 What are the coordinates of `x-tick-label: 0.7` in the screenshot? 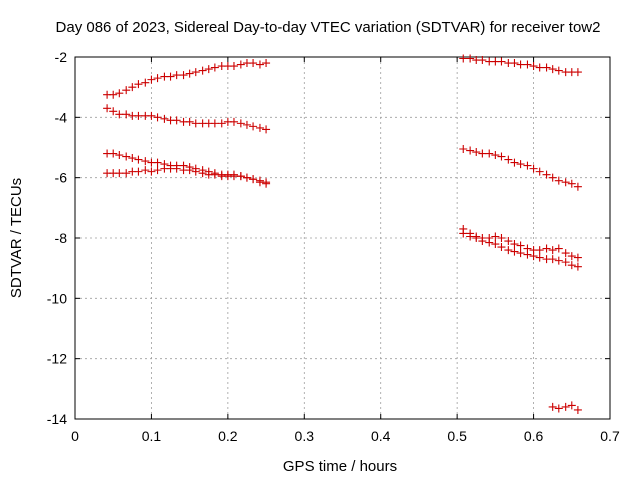 It's located at (610, 436).